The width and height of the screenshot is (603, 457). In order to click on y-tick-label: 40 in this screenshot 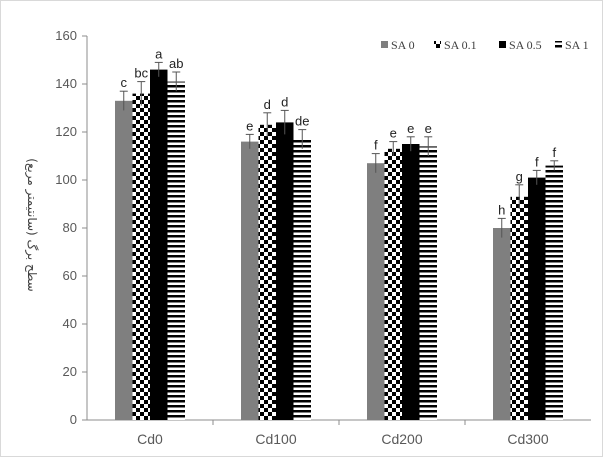, I will do `click(70, 323)`.